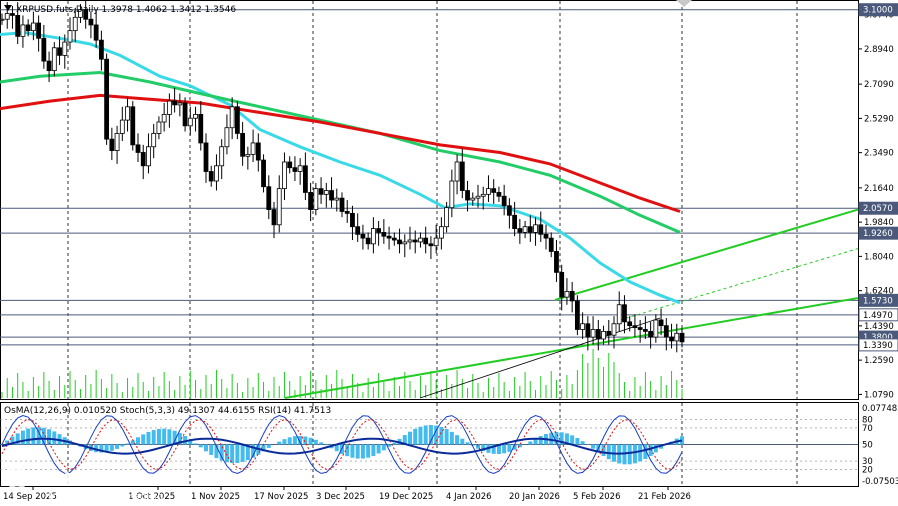 This screenshot has width=898, height=506. Describe the element at coordinates (8, 8) in the screenshot. I see `dropdown-arrow-icon` at that location.